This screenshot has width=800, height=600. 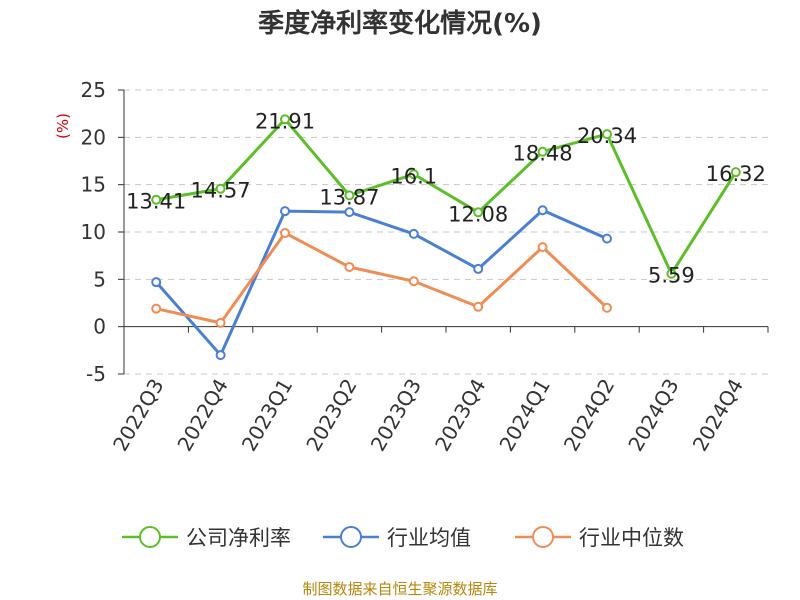 What do you see at coordinates (96, 374) in the screenshot?
I see `y-tick-label: -5` at bounding box center [96, 374].